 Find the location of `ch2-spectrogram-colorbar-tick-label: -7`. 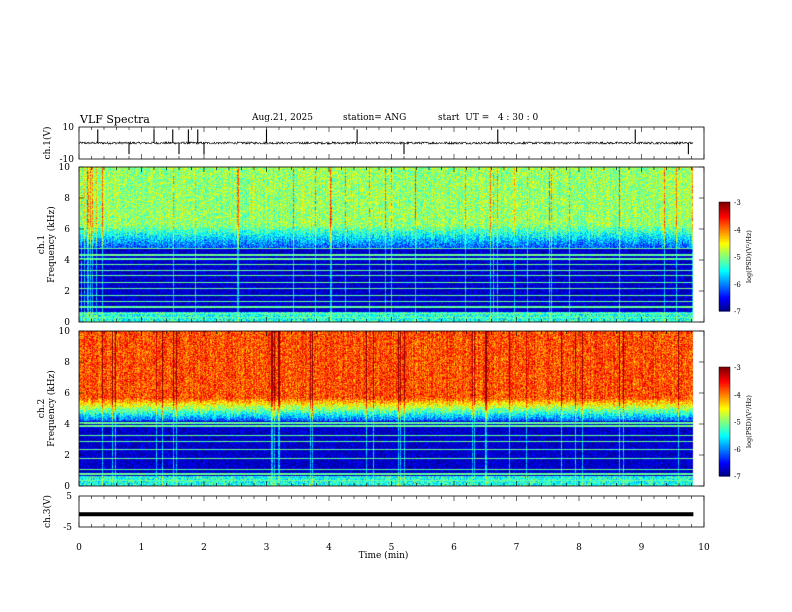

ch2-spectrogram-colorbar-tick-label: -7 is located at coordinates (737, 477).